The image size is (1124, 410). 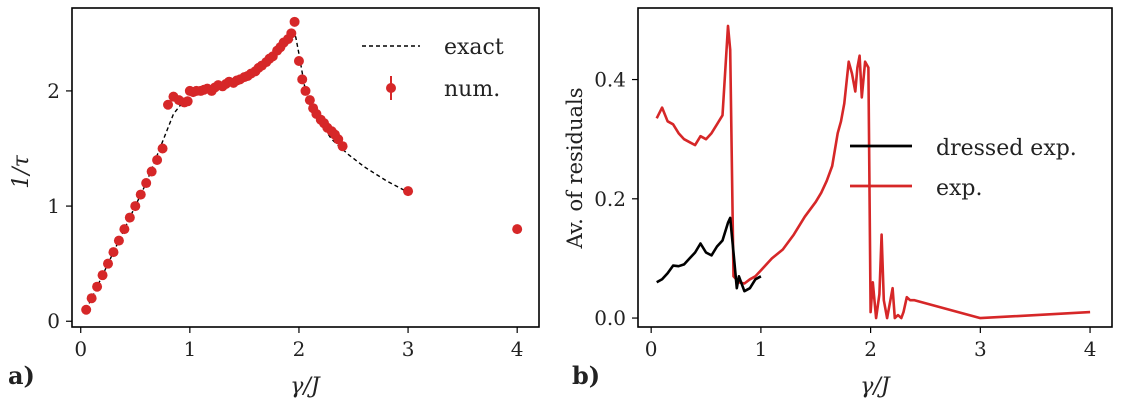 What do you see at coordinates (53, 321) in the screenshot?
I see `y-tick-label: 0` at bounding box center [53, 321].